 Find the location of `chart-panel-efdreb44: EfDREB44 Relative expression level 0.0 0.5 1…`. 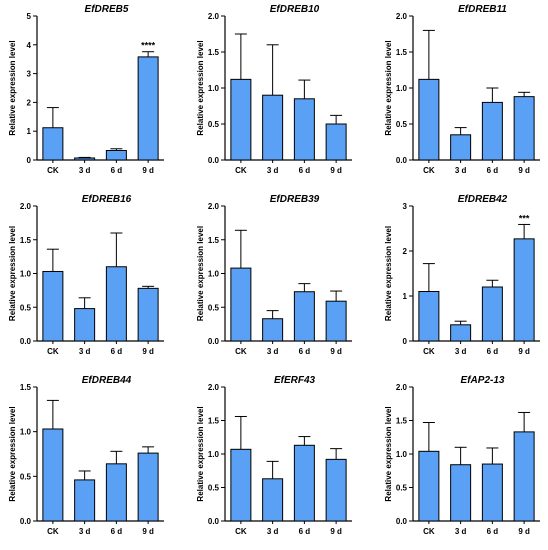

chart-panel-efdreb44: EfDREB44 Relative expression level 0.0 0.5 1… is located at coordinates (86, 455).